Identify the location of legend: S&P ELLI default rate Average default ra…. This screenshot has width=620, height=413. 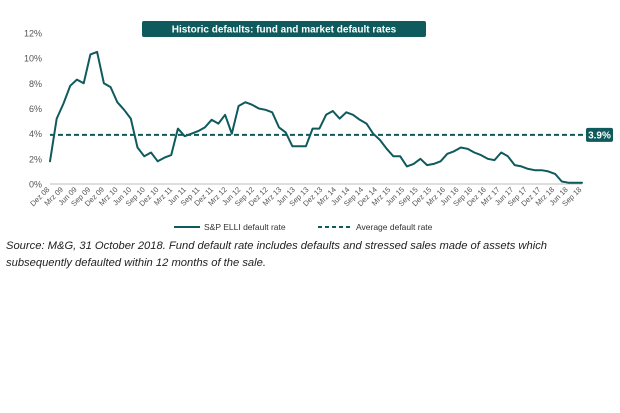
(303, 227).